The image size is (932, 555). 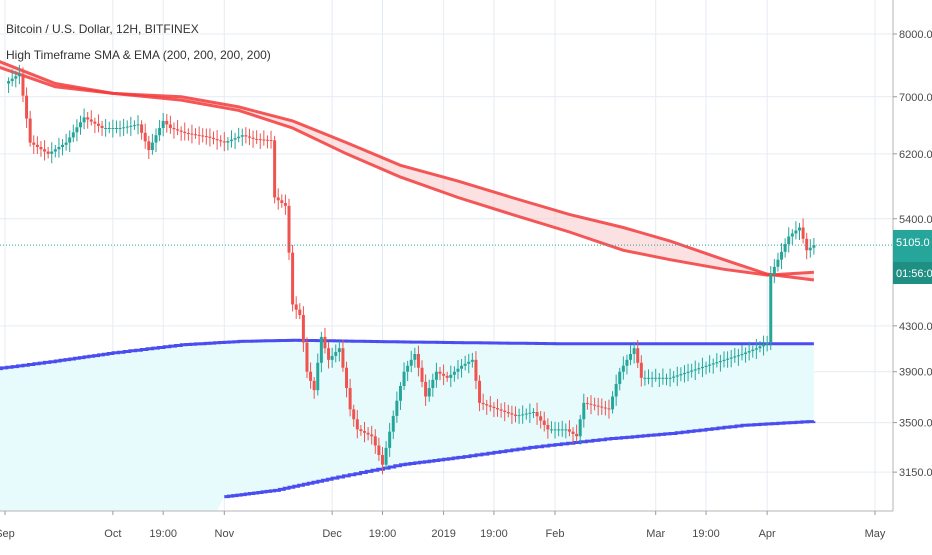 I want to click on upper-band-line, so click(x=407, y=354).